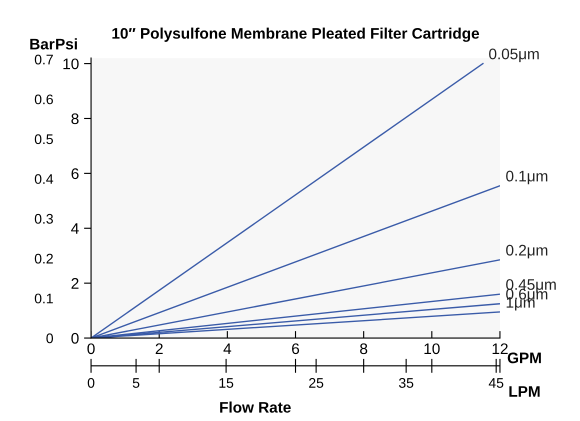  I want to click on x-tick-label: 6, so click(296, 348).